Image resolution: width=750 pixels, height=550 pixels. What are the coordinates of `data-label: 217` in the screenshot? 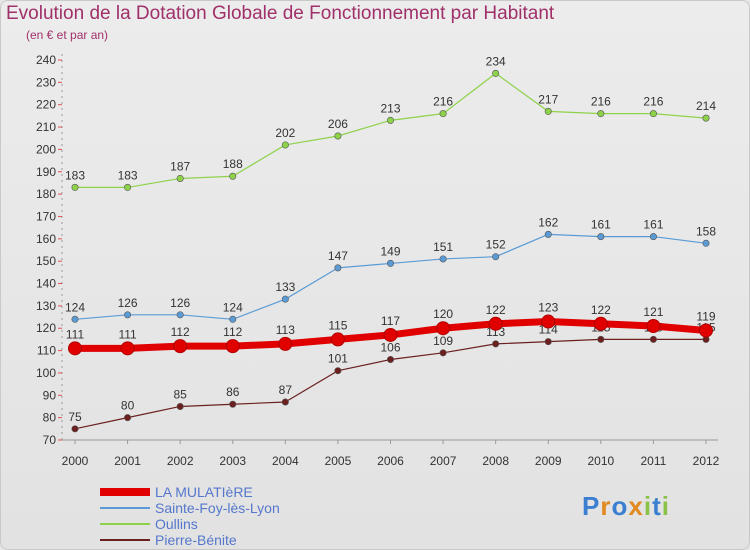 It's located at (548, 99).